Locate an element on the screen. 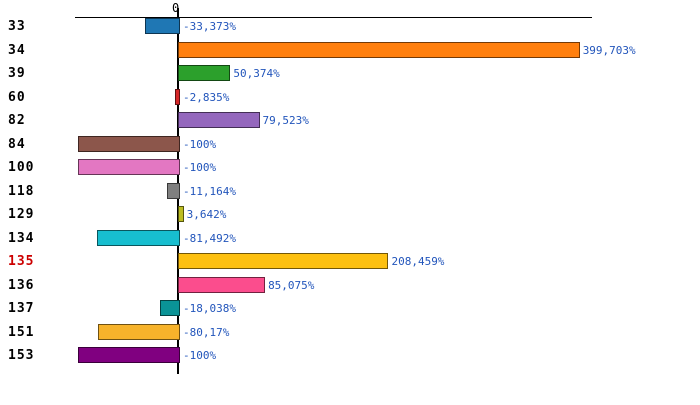  category-label: 84 is located at coordinates (17, 144).